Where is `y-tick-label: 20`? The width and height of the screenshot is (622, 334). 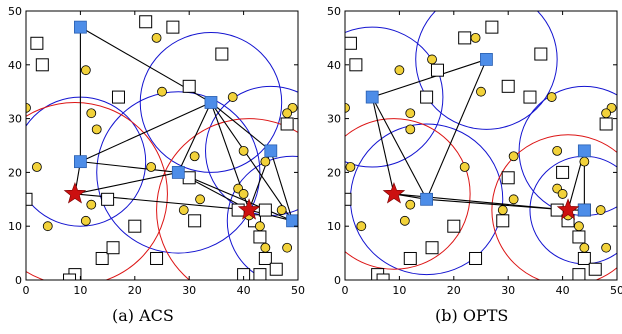
y-tick-label: 20 is located at coordinates (15, 172).